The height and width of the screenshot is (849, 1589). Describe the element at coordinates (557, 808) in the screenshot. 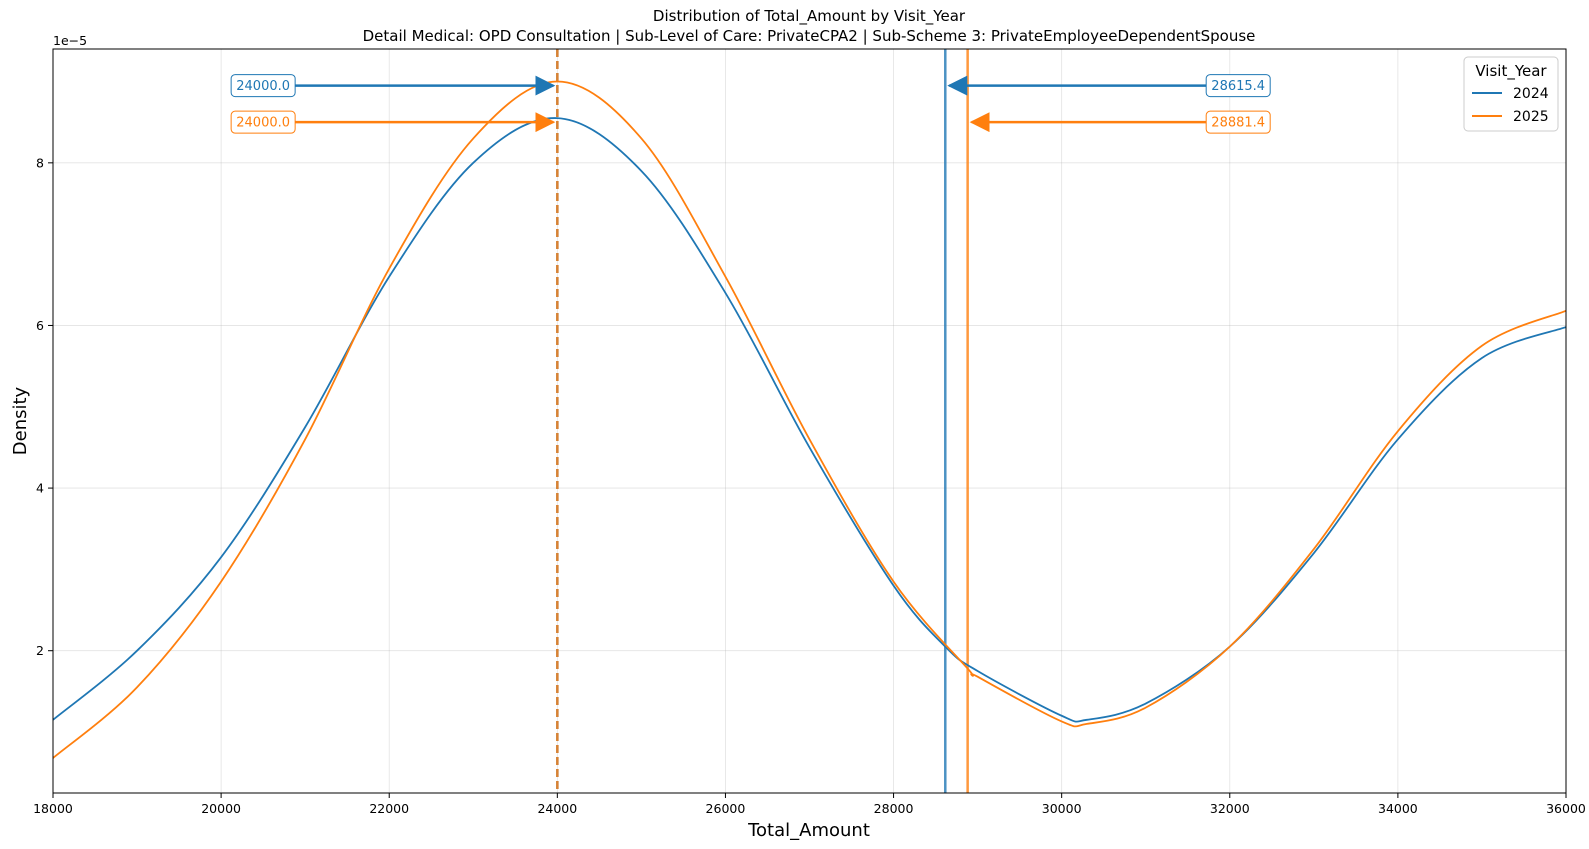

I see `x-tick-label: 24000` at that location.